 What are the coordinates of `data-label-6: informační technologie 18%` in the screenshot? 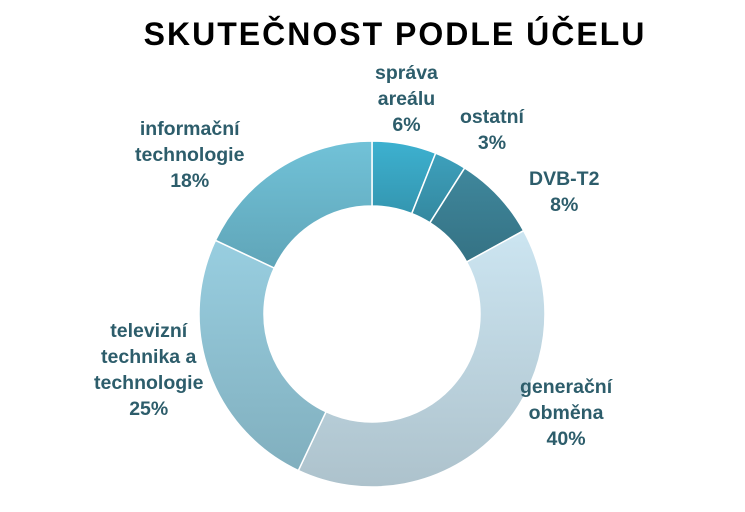 It's located at (189, 155).